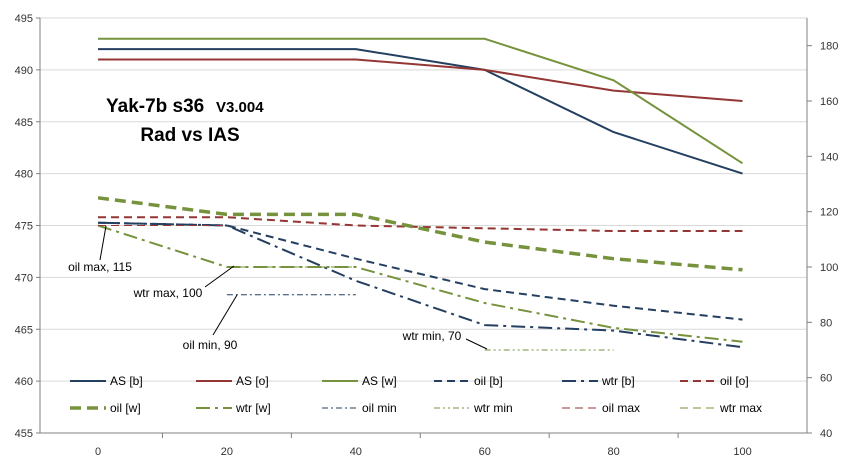 The width and height of the screenshot is (847, 467). I want to click on y-tick-label: 480, so click(24, 175).